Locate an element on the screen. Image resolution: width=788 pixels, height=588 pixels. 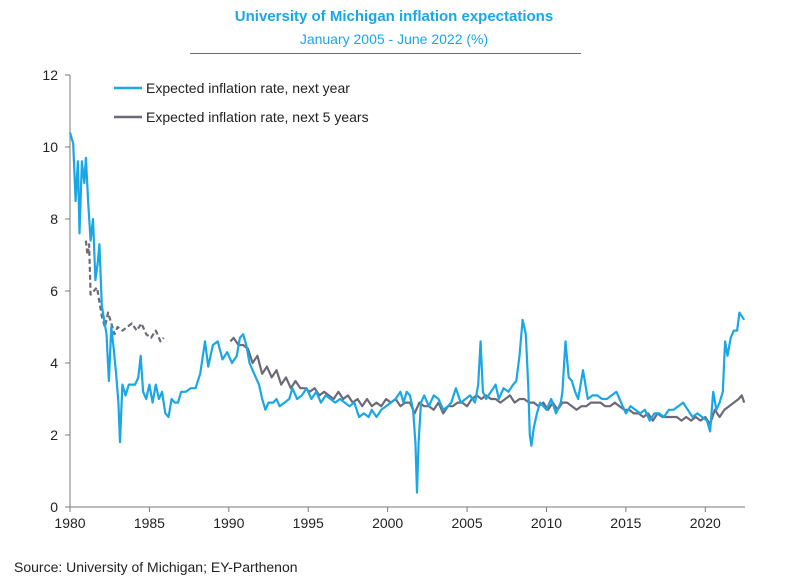
y-tick-label: 4 is located at coordinates (54, 363).